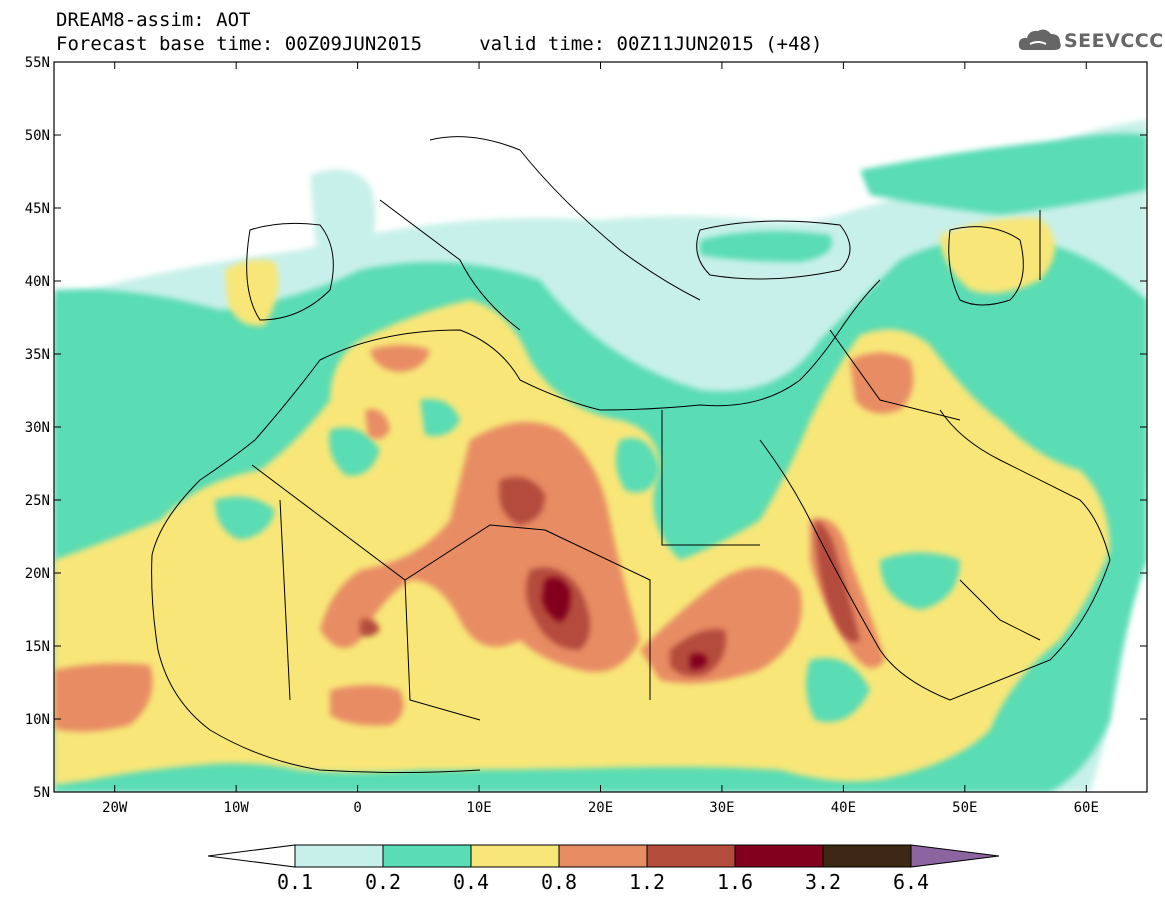  Describe the element at coordinates (37, 501) in the screenshot. I see `lat-tick-label: 25N` at that location.